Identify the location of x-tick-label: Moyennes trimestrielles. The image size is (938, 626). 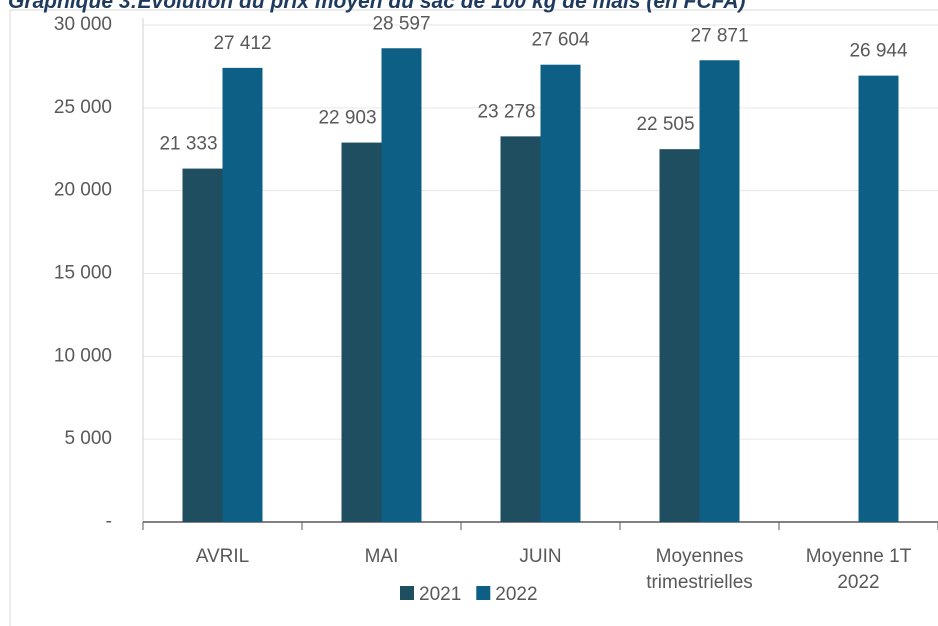
(699, 569).